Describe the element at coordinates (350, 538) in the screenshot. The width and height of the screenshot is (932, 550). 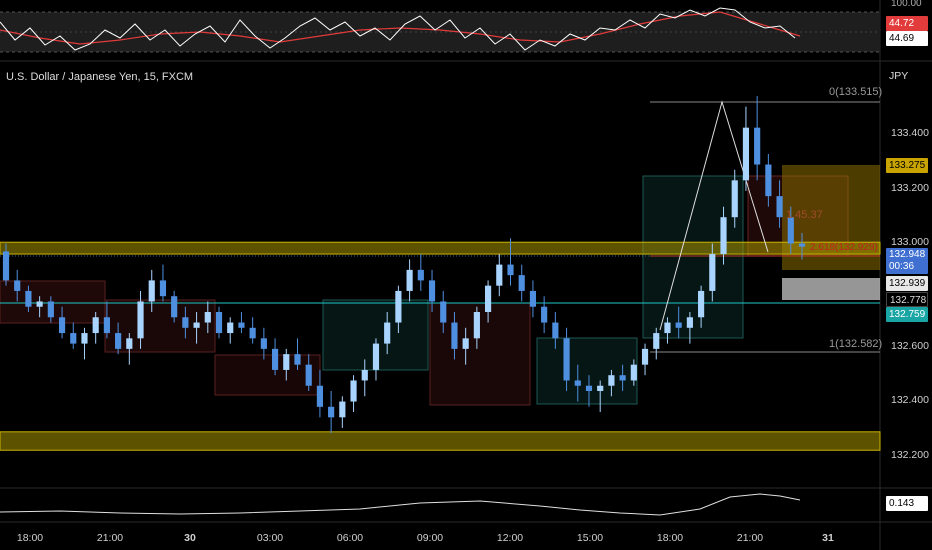
I see `time-tick: 06:00` at that location.